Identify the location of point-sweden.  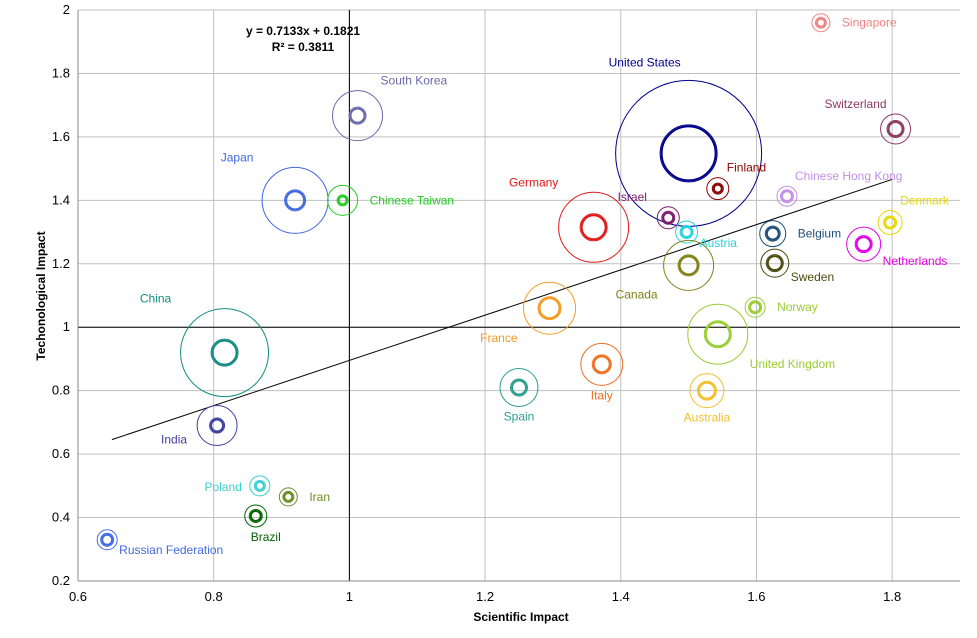
(775, 263).